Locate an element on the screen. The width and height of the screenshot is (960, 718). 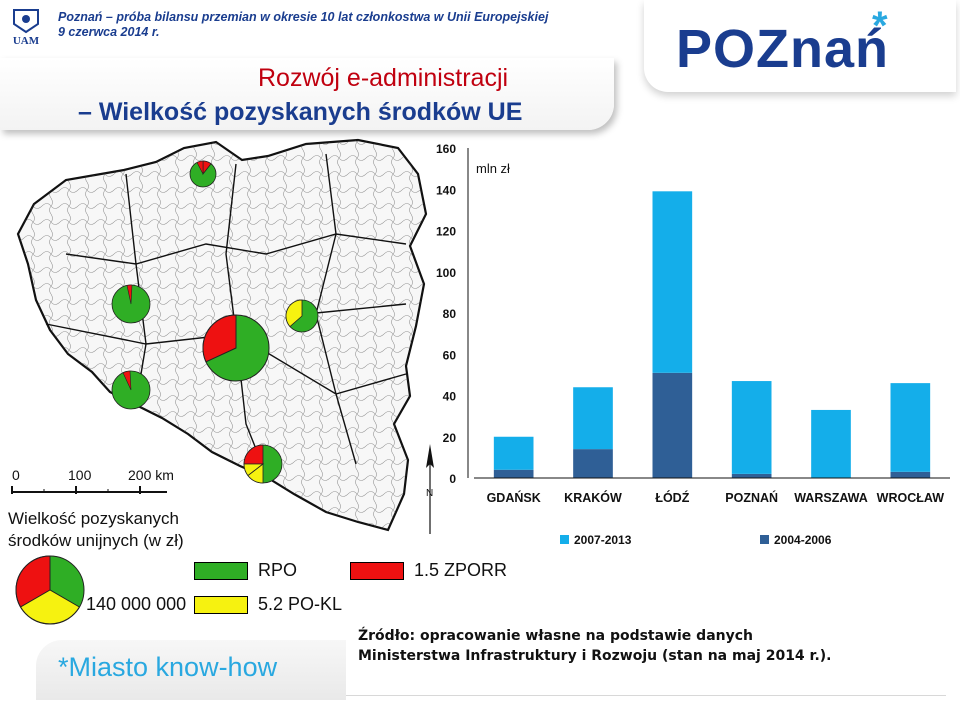
map-scale-bar: 0 100 200 km is located at coordinates (92, 480).